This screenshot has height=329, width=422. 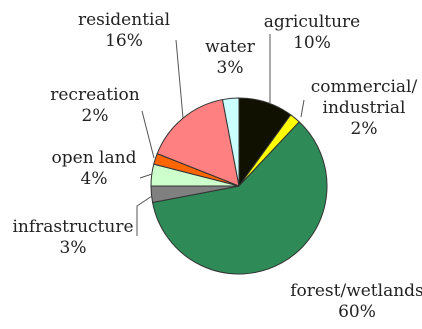 What do you see at coordinates (364, 129) in the screenshot?
I see `slice-label-commercial-industrial-line-3: 2%` at bounding box center [364, 129].